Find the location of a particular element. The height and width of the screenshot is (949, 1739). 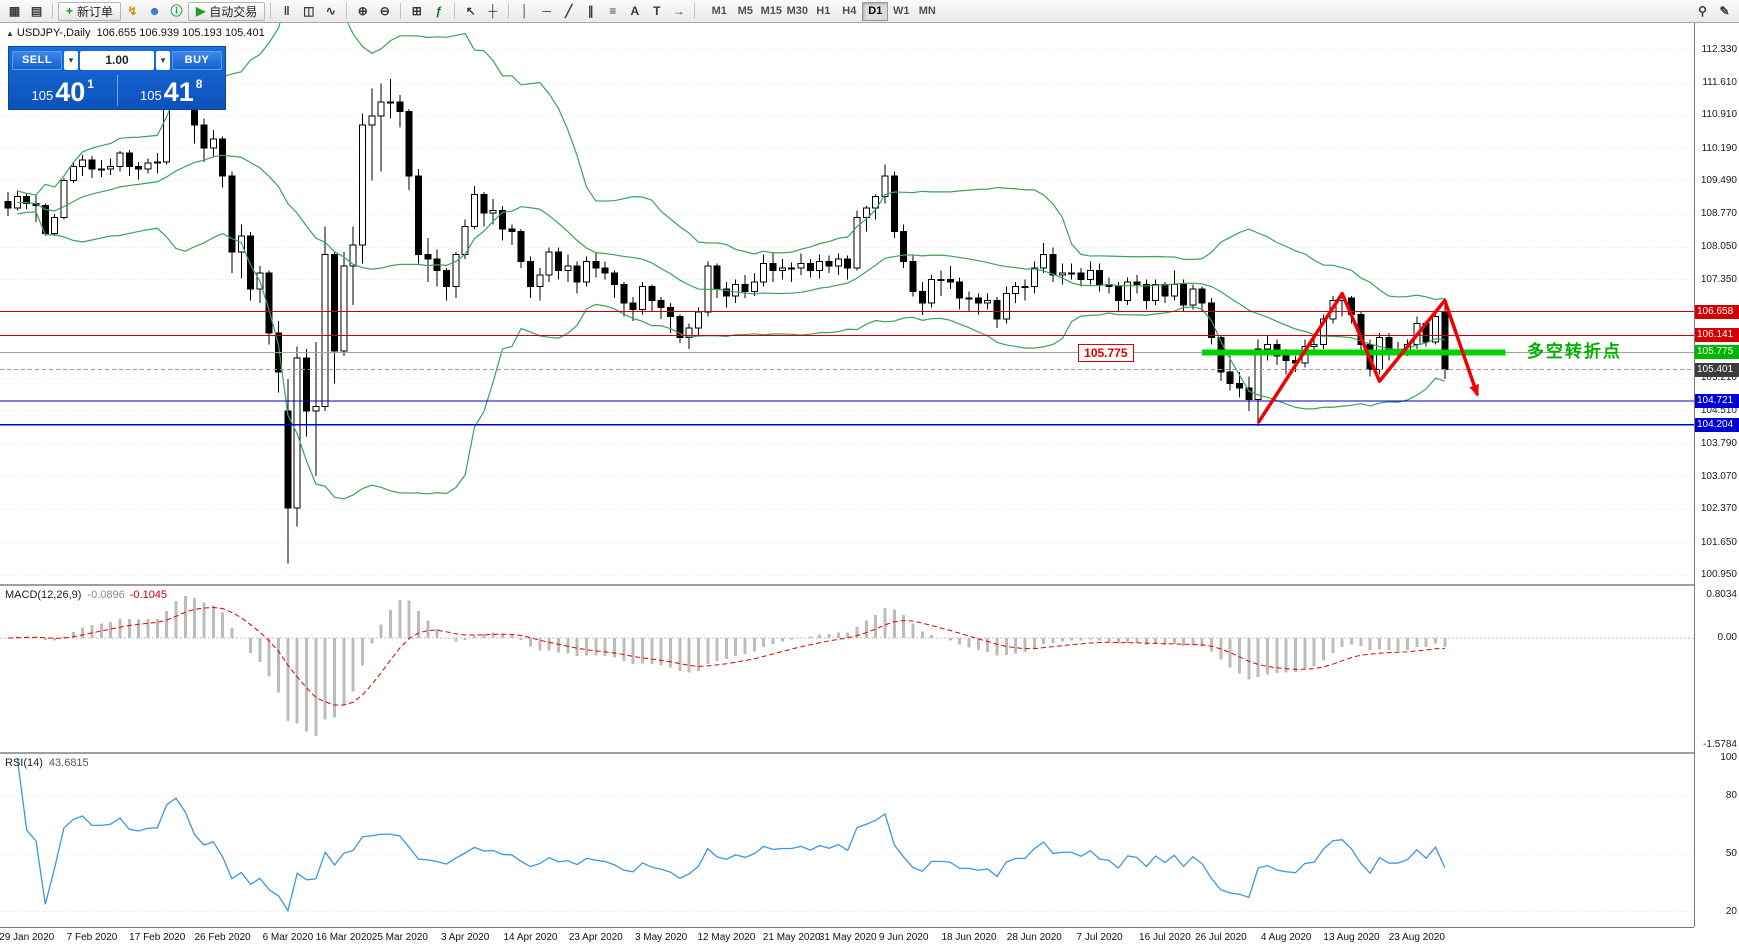

sell-price-frac: 1 is located at coordinates (90, 84).